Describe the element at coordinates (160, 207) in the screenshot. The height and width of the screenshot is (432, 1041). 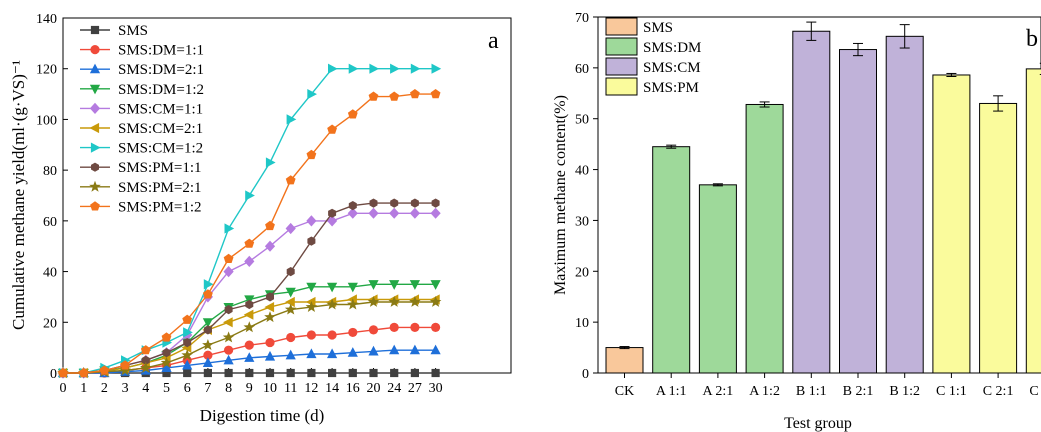
I see `chart-a-legend-label: SMS:PM=1:2` at that location.